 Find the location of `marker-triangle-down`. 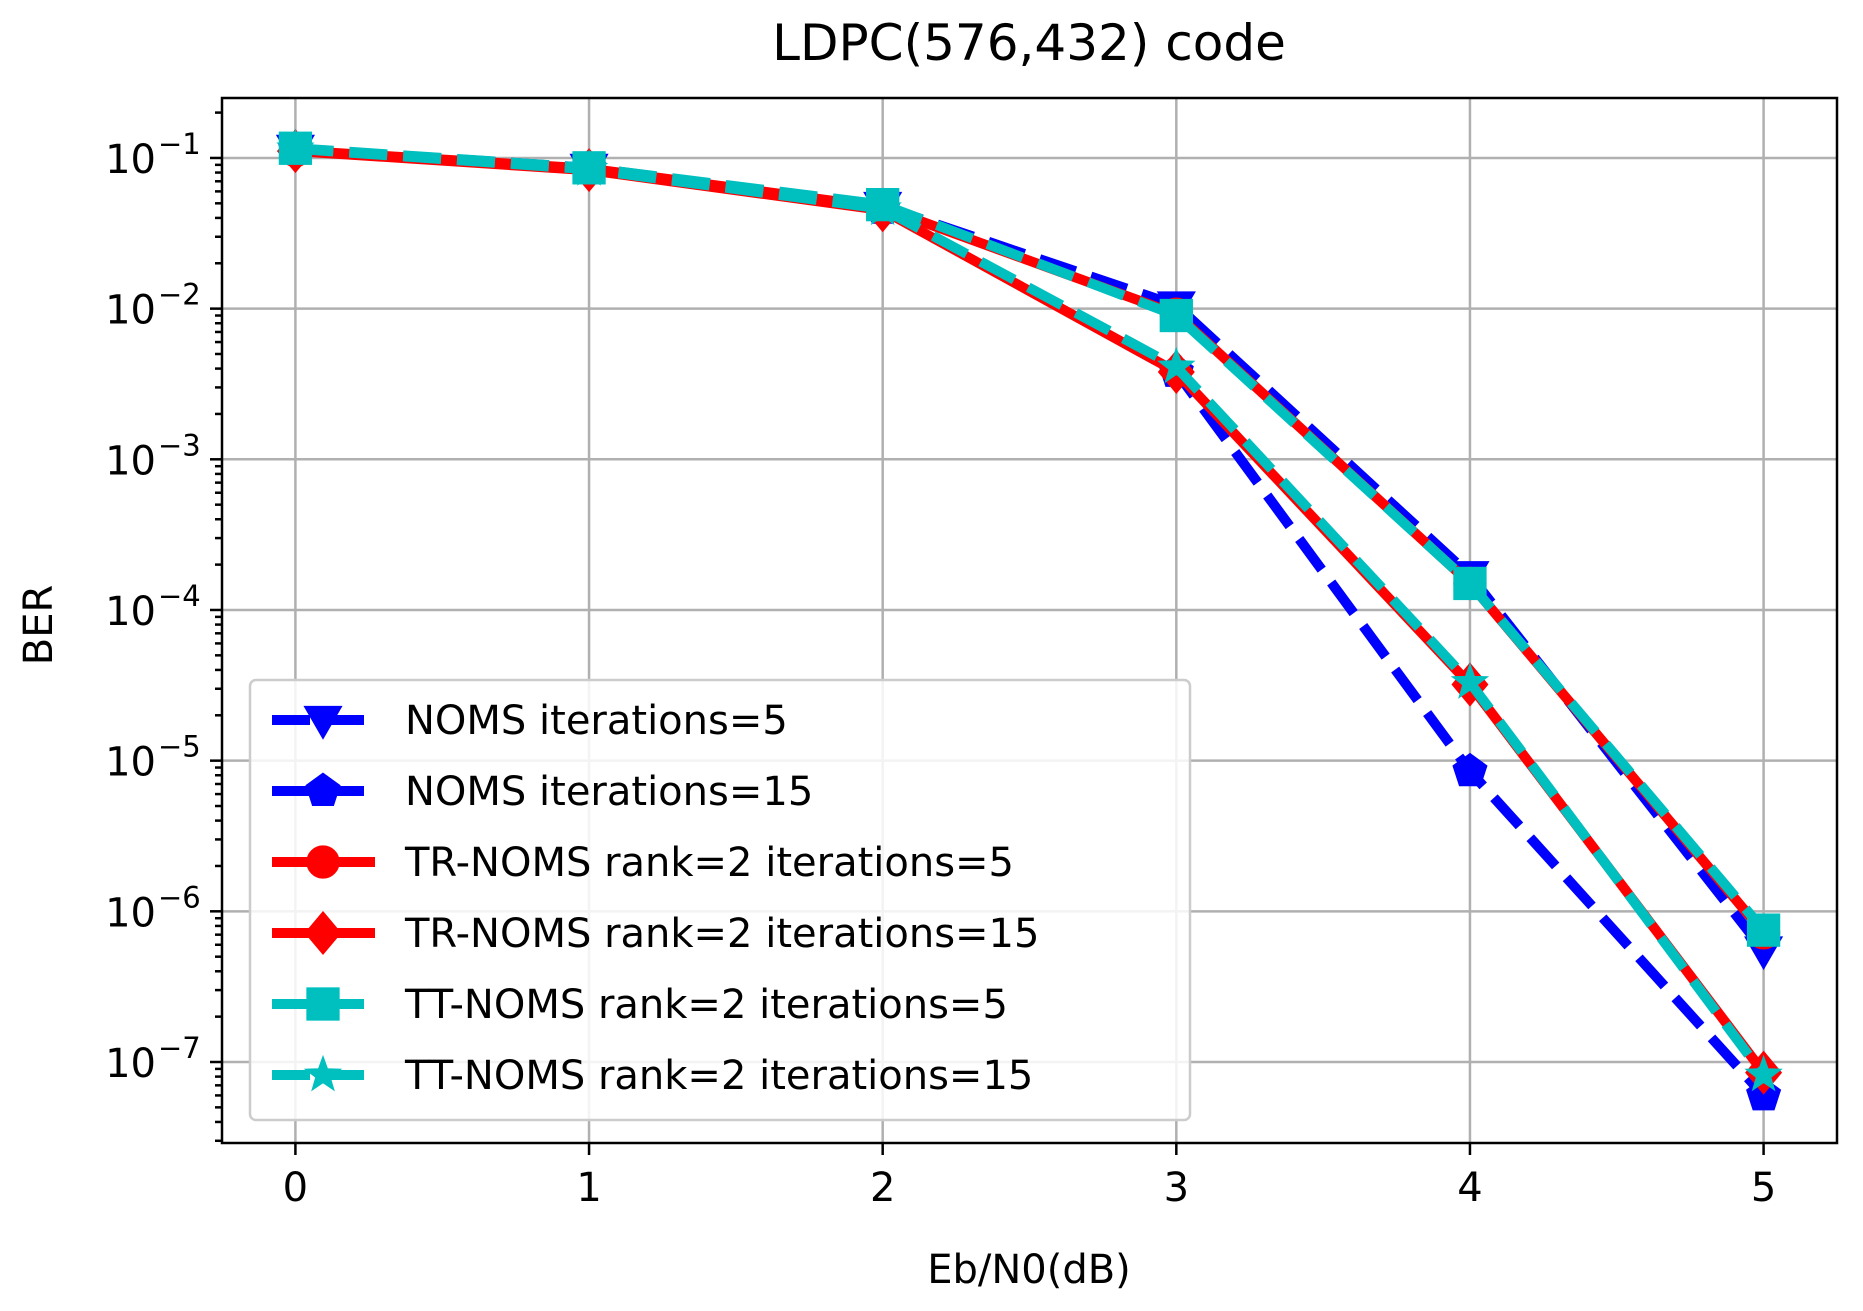

marker-triangle-down is located at coordinates (323, 722).